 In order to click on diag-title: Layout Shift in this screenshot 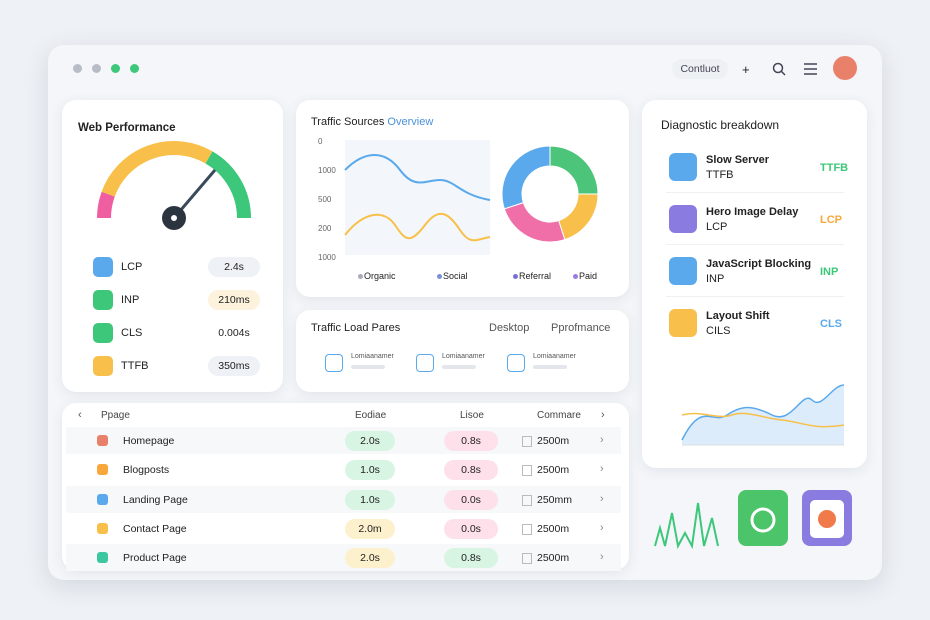, I will do `click(738, 316)`.